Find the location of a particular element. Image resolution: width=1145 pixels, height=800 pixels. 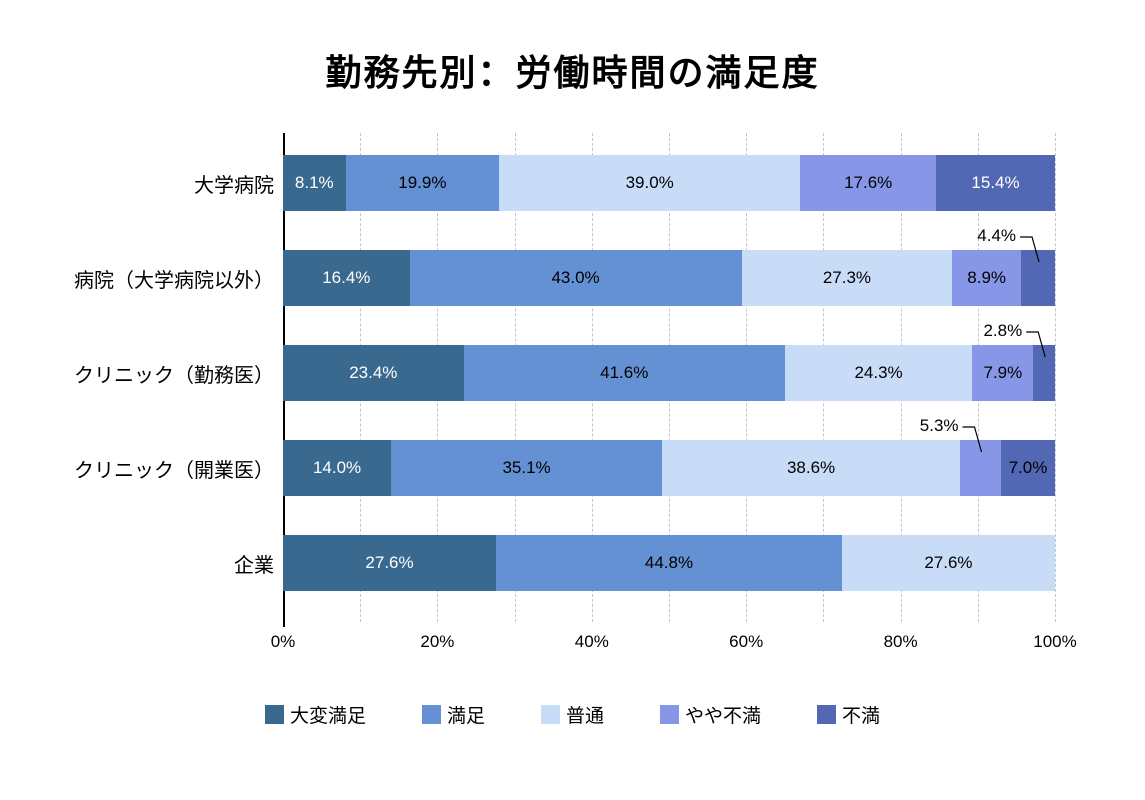

bar-segment: 8.1% is located at coordinates (314, 183).